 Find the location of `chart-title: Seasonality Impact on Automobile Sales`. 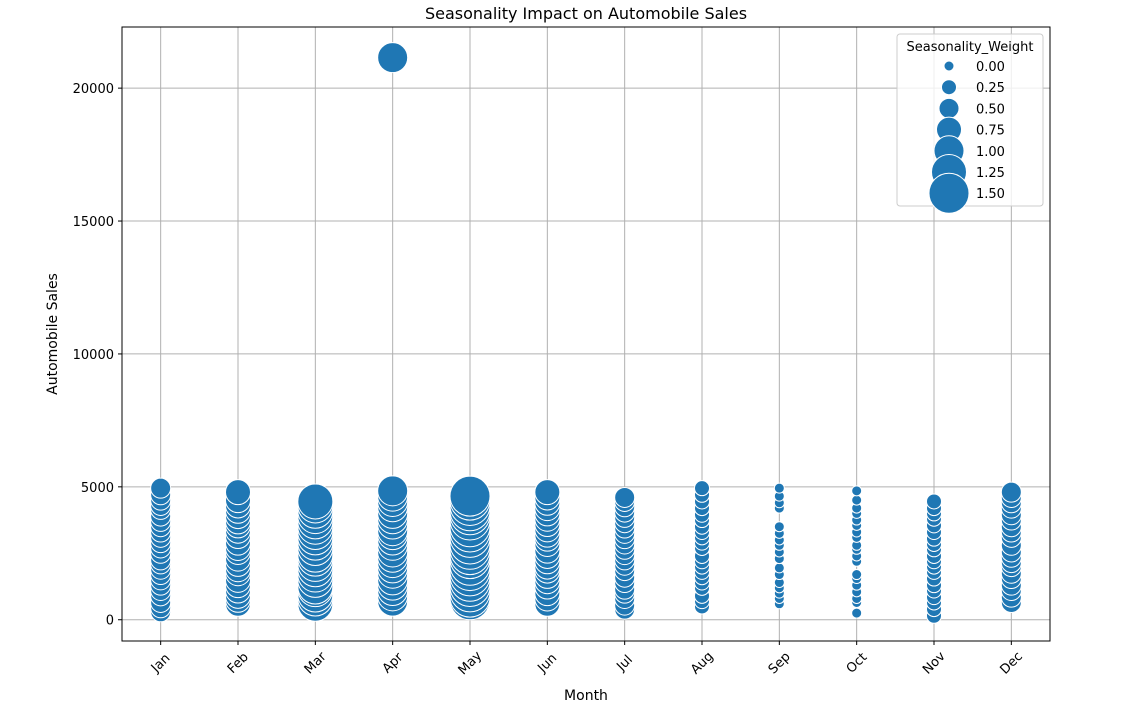

chart-title: Seasonality Impact on Automobile Sales is located at coordinates (586, 13).